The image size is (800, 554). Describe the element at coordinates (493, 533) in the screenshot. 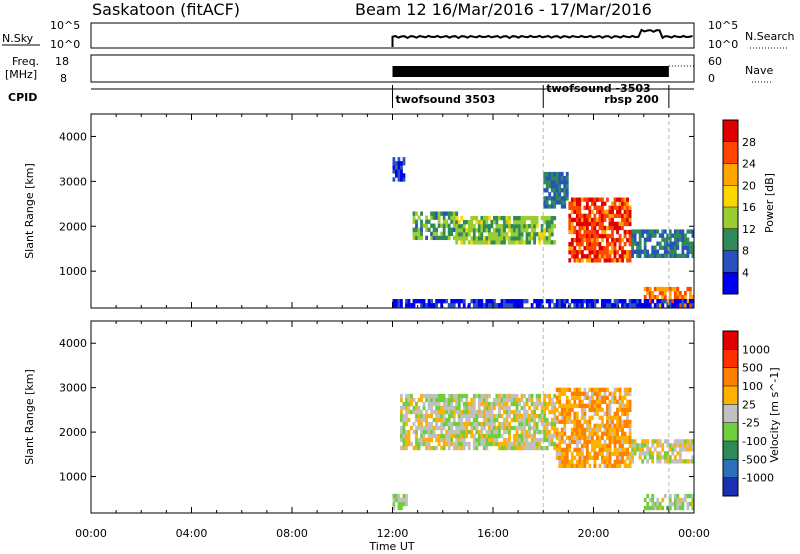

I see `x-tick-label: 16:00` at that location.